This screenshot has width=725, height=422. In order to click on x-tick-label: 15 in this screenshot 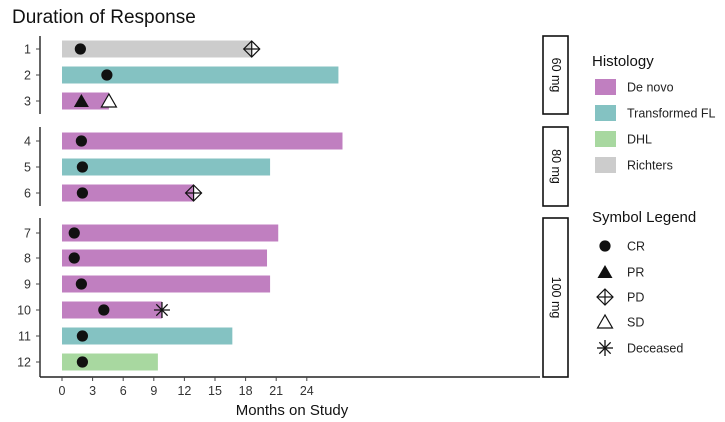, I will do `click(215, 391)`.